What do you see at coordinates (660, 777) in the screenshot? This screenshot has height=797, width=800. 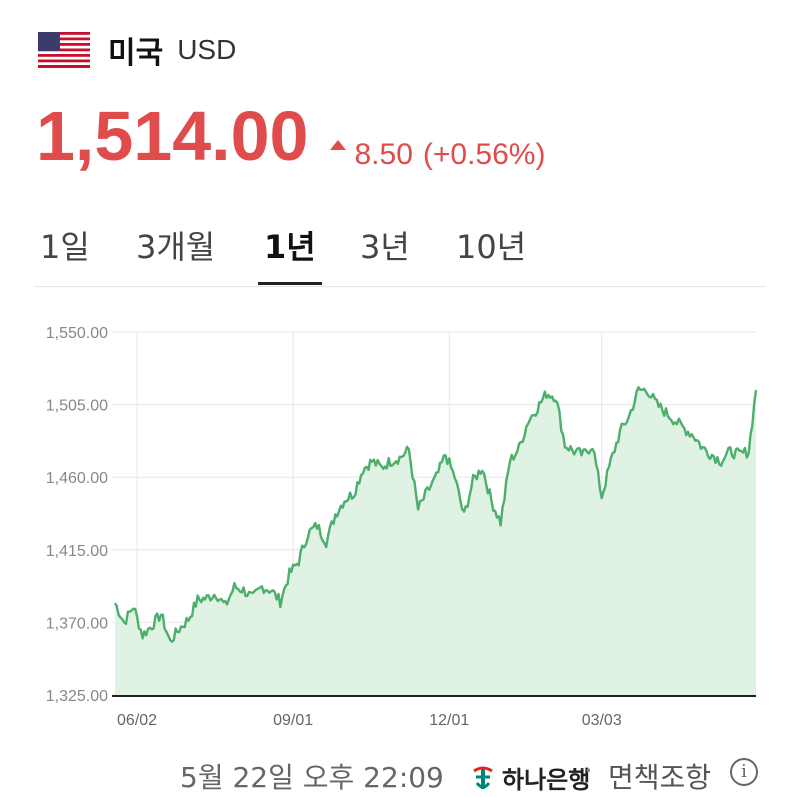 I see `disclaimer-link: 면책조항` at bounding box center [660, 777].